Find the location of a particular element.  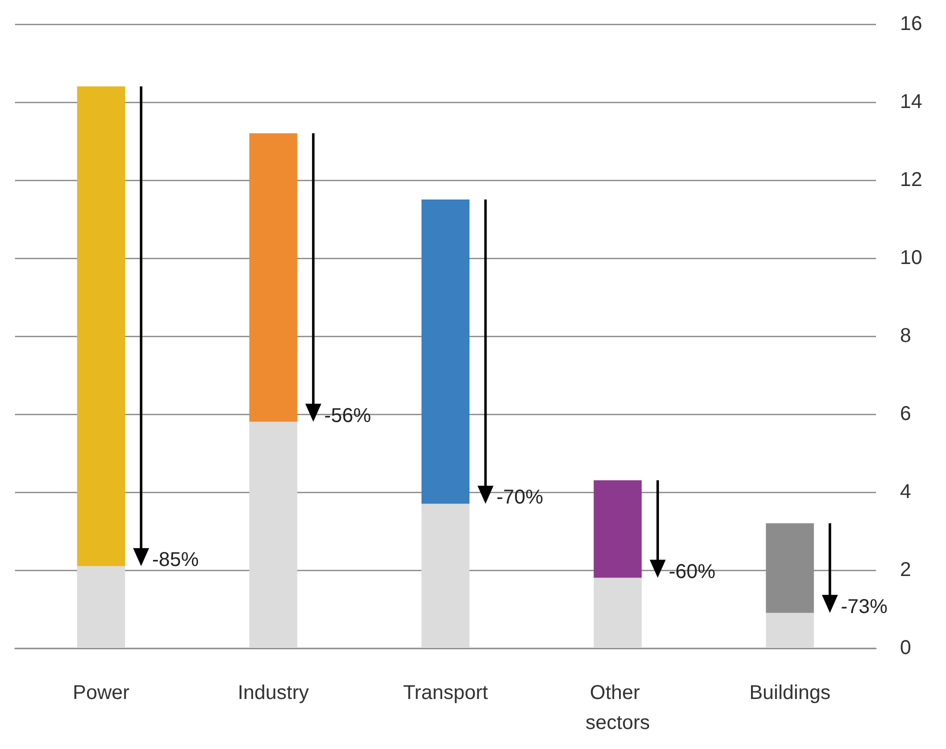

y-tick-label: 12 is located at coordinates (911, 180).